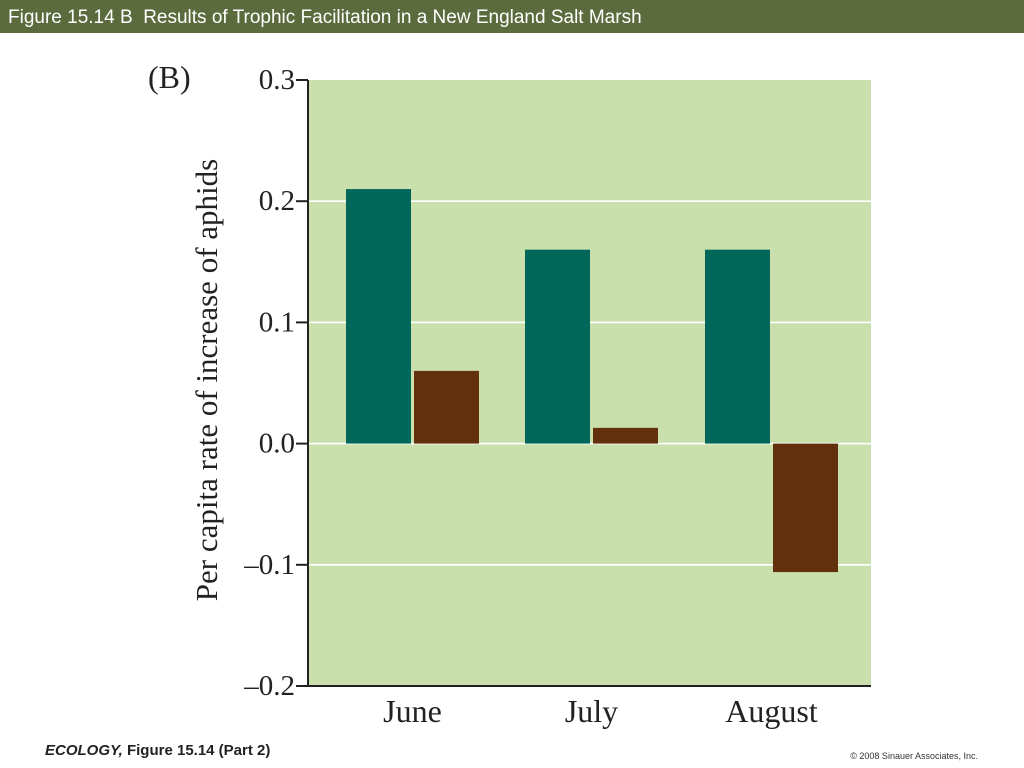  What do you see at coordinates (84, 750) in the screenshot?
I see `footer-book-title: ECOLOGY,` at bounding box center [84, 750].